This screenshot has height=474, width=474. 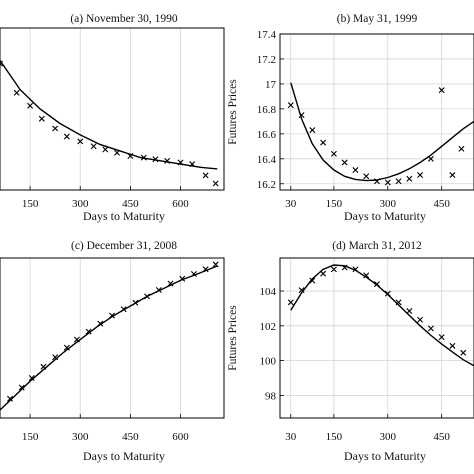 What do you see at coordinates (271, 396) in the screenshot?
I see `y-tick-label: 98` at bounding box center [271, 396].